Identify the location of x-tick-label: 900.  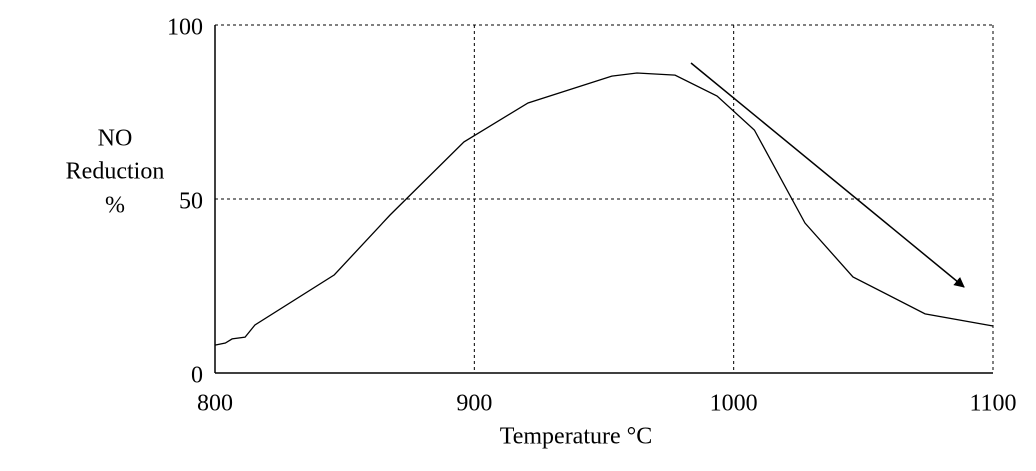
(474, 404).